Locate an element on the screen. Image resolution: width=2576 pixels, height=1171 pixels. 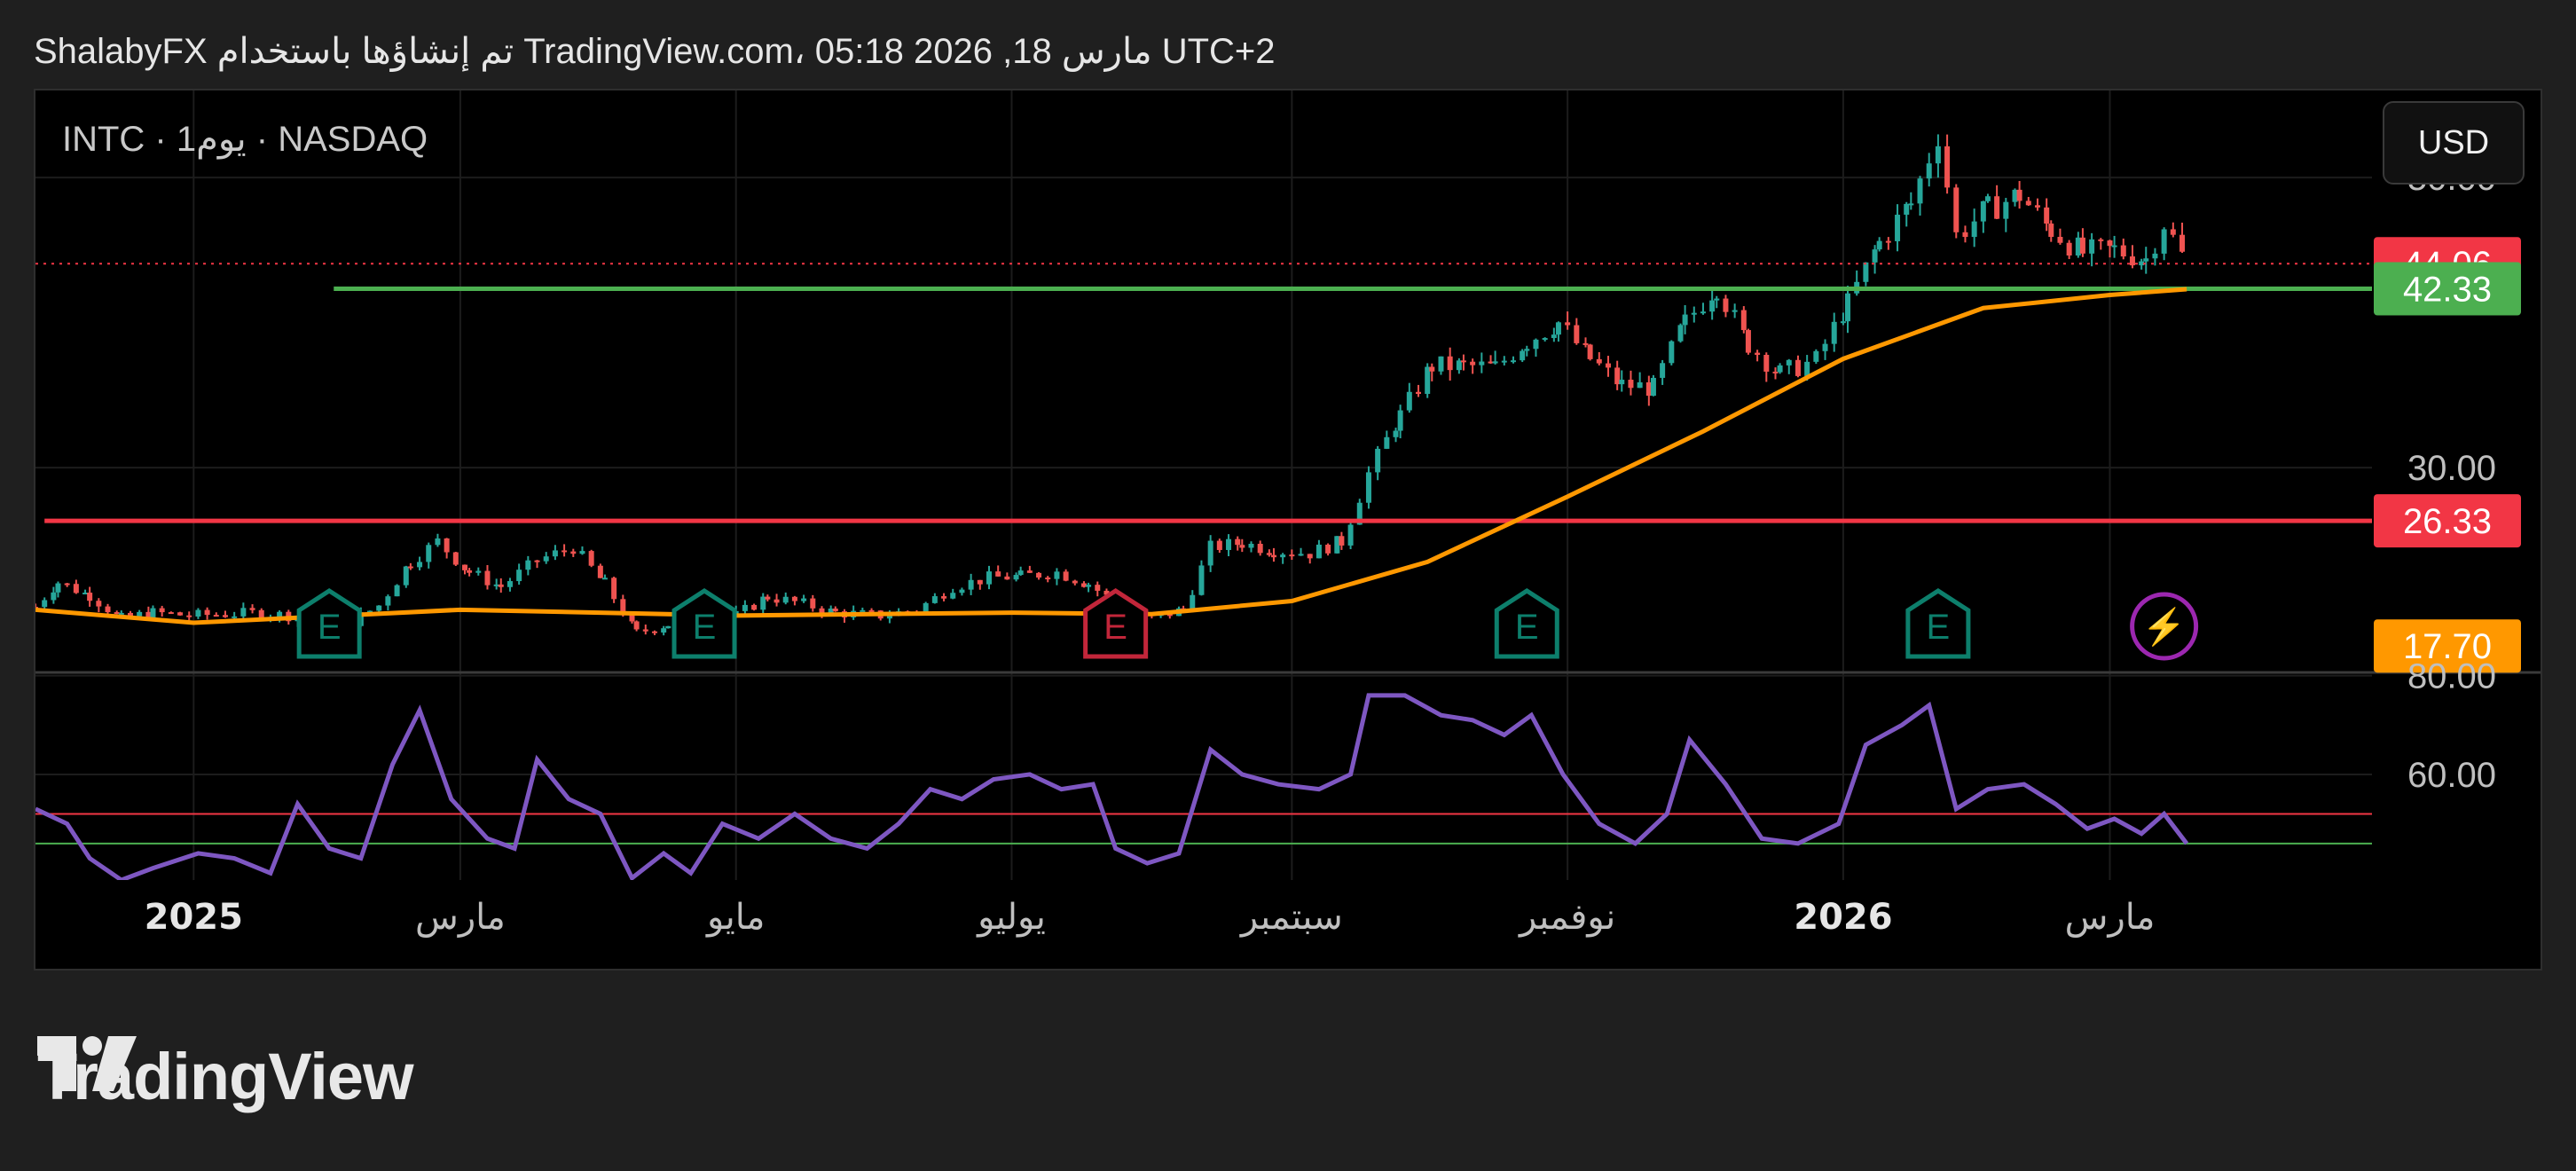
x-axis-tick-label: مايو is located at coordinates (735, 917).